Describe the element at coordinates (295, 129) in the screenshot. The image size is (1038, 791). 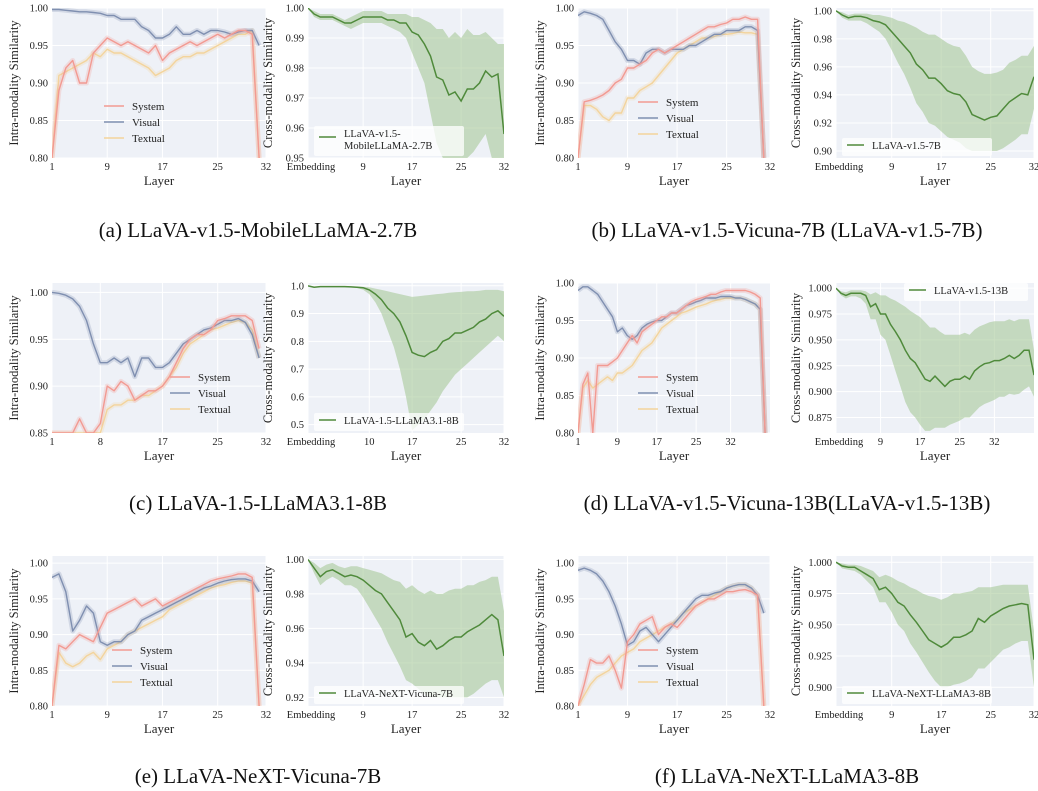
I see `y-tick-label: 0.96` at that location.